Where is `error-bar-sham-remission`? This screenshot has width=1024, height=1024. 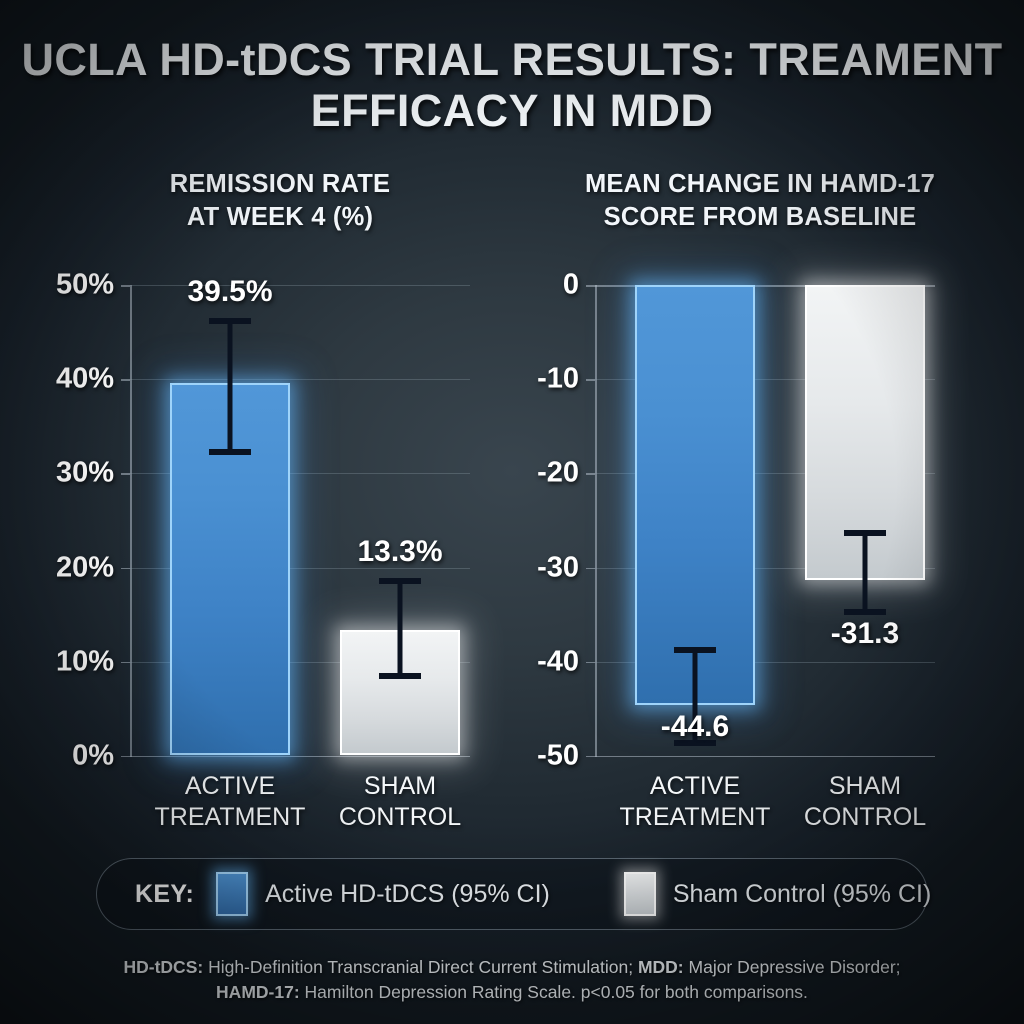
error-bar-sham-remission is located at coordinates (400, 628).